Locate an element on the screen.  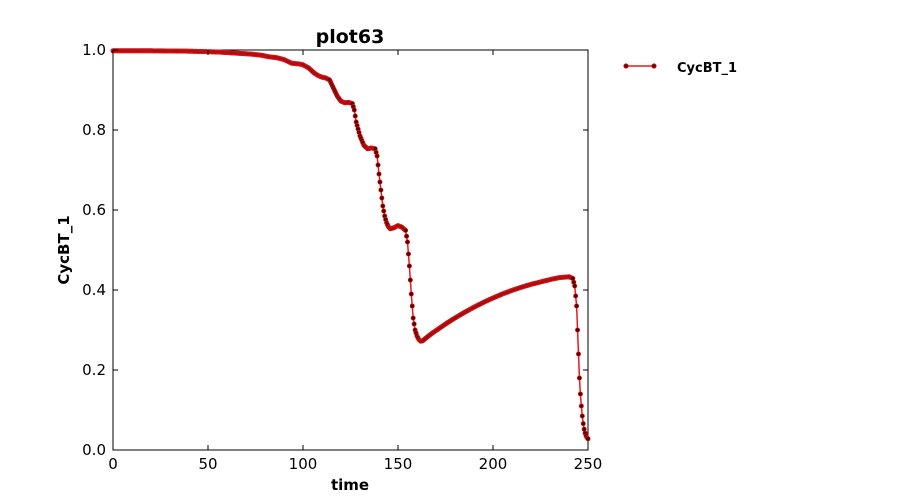
x-tick-label: 200 is located at coordinates (493, 464).